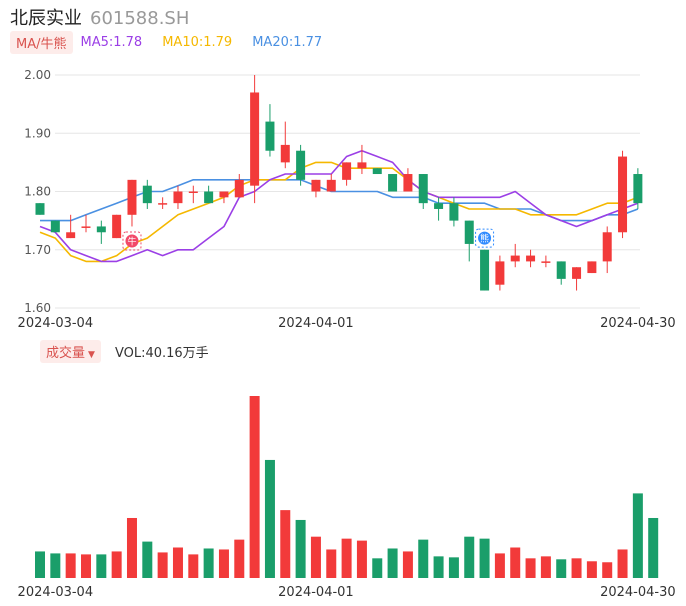 The width and height of the screenshot is (686, 606). I want to click on bull-signal-frame, so click(132, 241).